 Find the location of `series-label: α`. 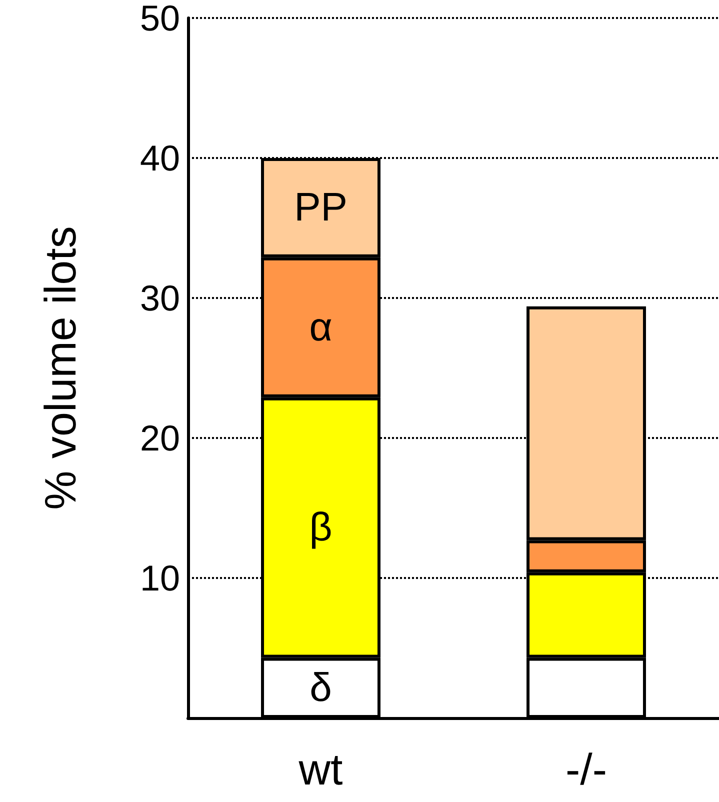

series-label: α is located at coordinates (320, 327).